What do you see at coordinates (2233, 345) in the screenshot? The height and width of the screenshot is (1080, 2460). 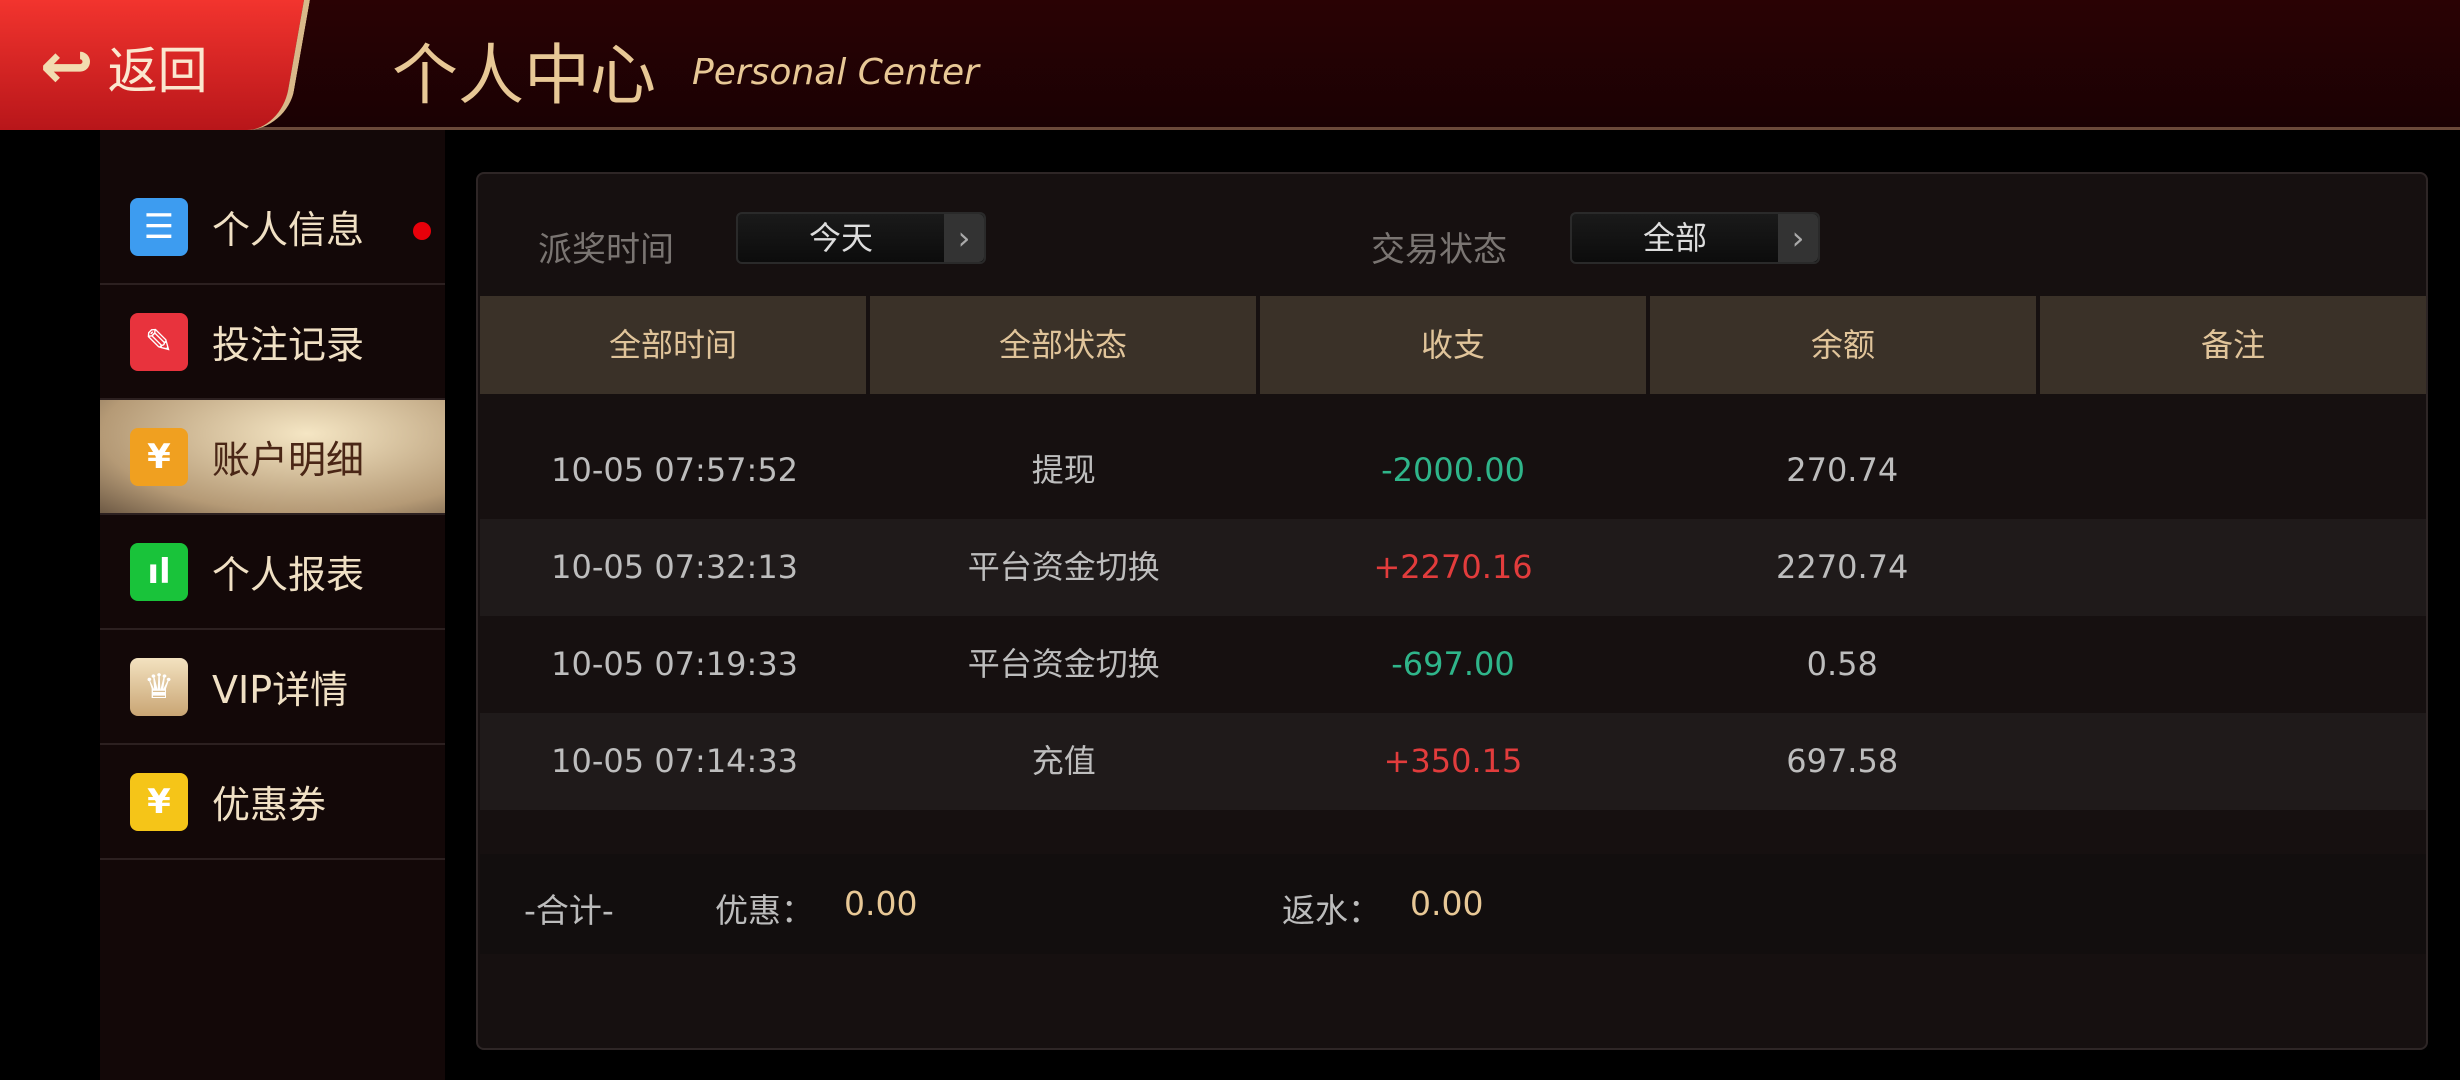 I see `column-header-remark: 备注` at bounding box center [2233, 345].